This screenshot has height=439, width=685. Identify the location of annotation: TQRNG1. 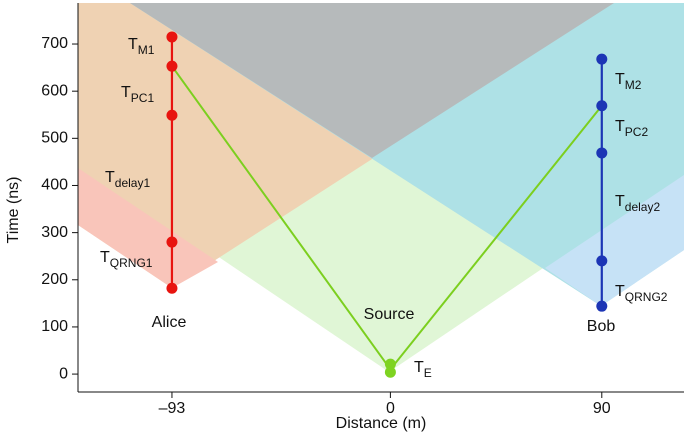
(126, 259).